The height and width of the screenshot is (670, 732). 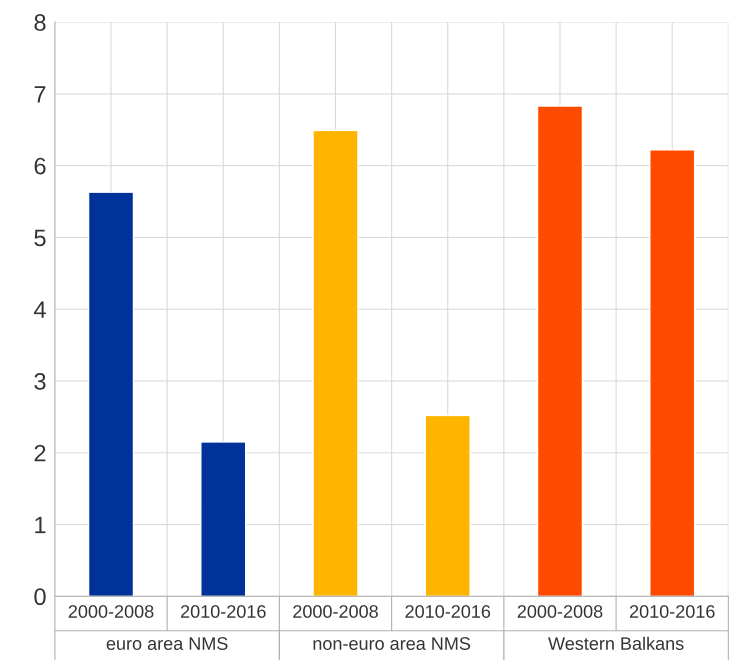 What do you see at coordinates (40, 238) in the screenshot?
I see `y-tick-label: 5` at bounding box center [40, 238].